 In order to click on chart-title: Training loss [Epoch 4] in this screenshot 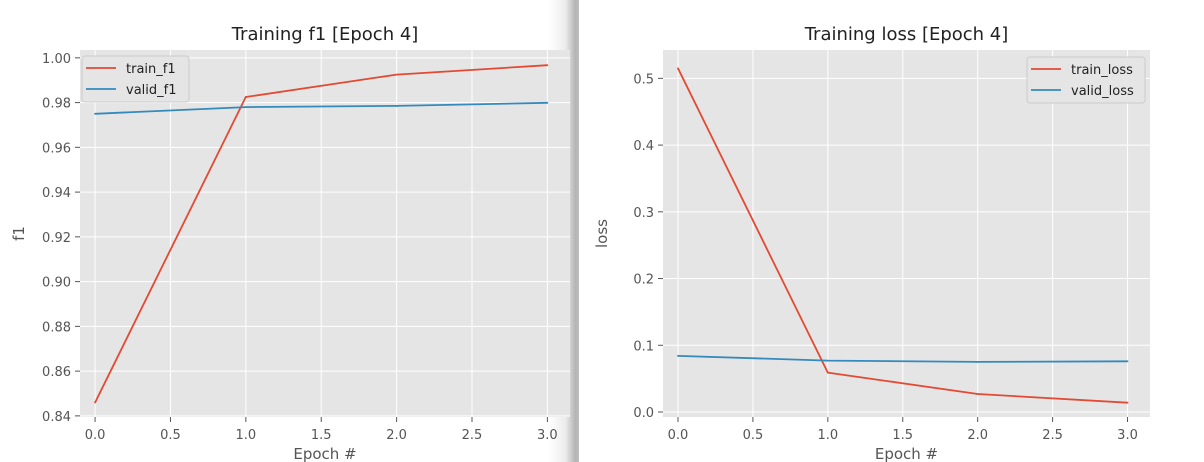, I will do `click(906, 34)`.